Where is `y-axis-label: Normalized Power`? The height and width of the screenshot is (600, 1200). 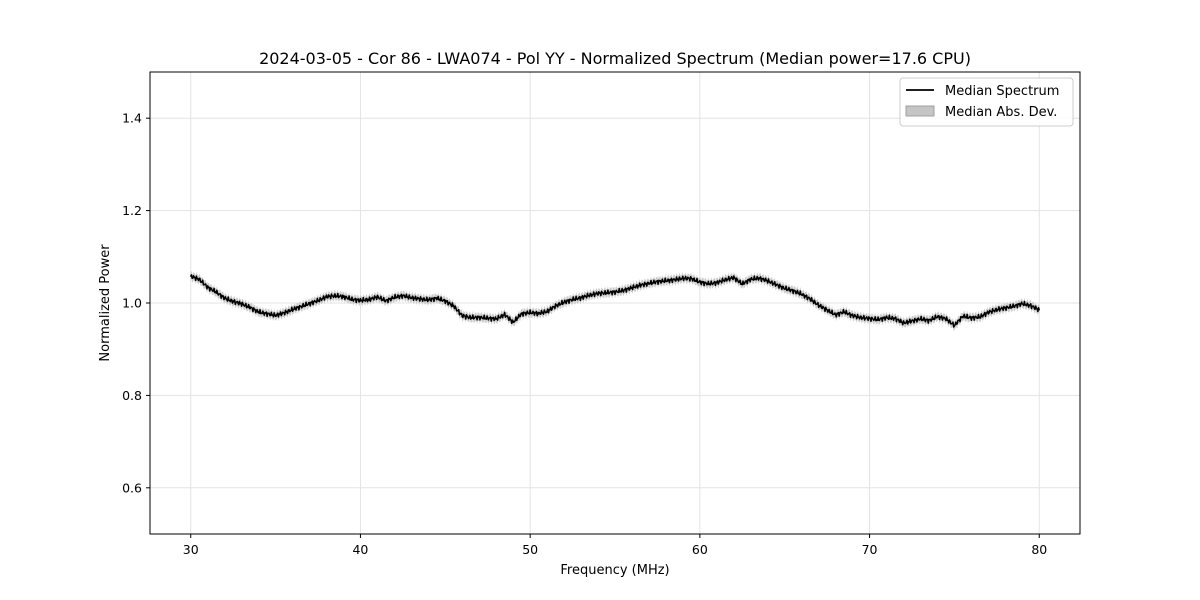
y-axis-label: Normalized Power is located at coordinates (105, 303).